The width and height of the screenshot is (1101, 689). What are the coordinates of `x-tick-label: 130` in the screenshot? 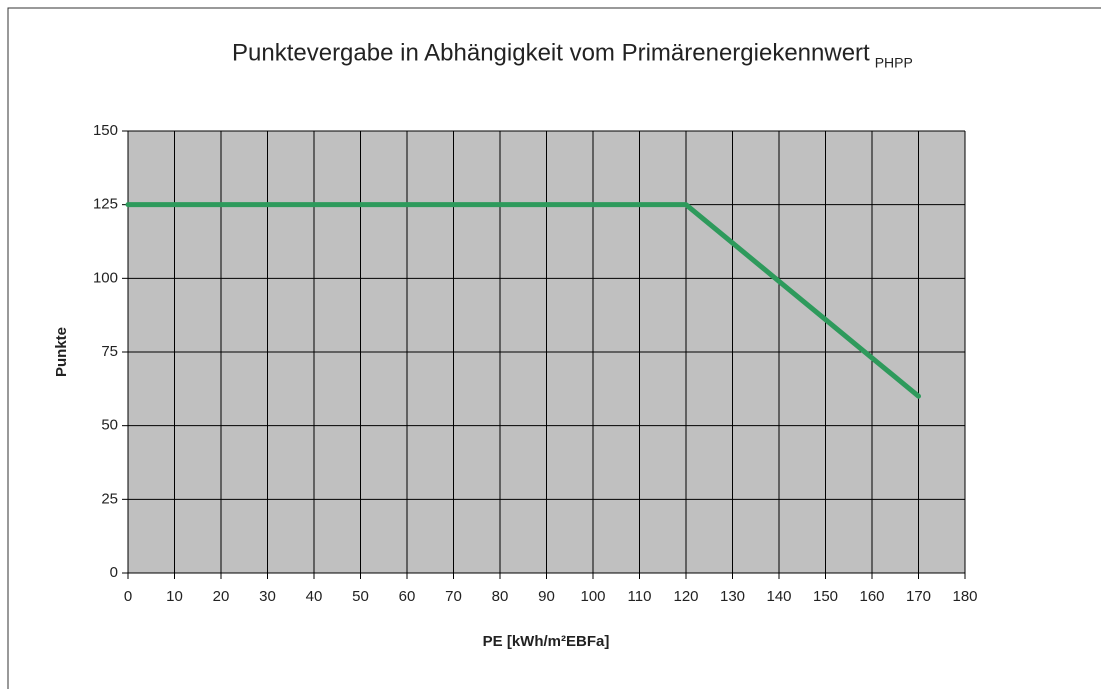 It's located at (732, 596).